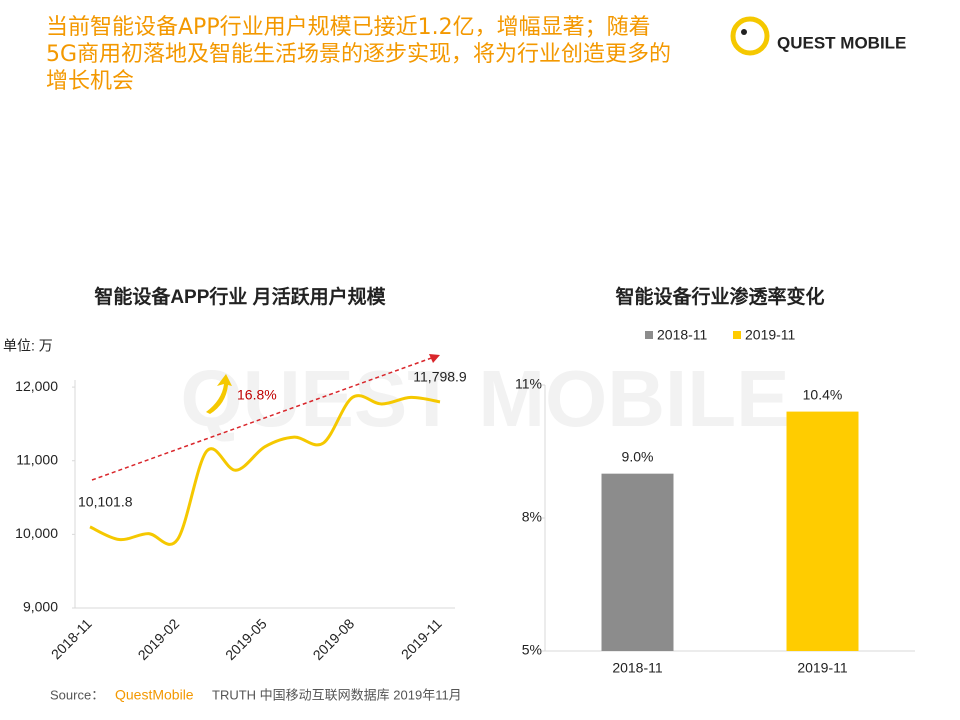  I want to click on growth-icon, so click(219, 394).